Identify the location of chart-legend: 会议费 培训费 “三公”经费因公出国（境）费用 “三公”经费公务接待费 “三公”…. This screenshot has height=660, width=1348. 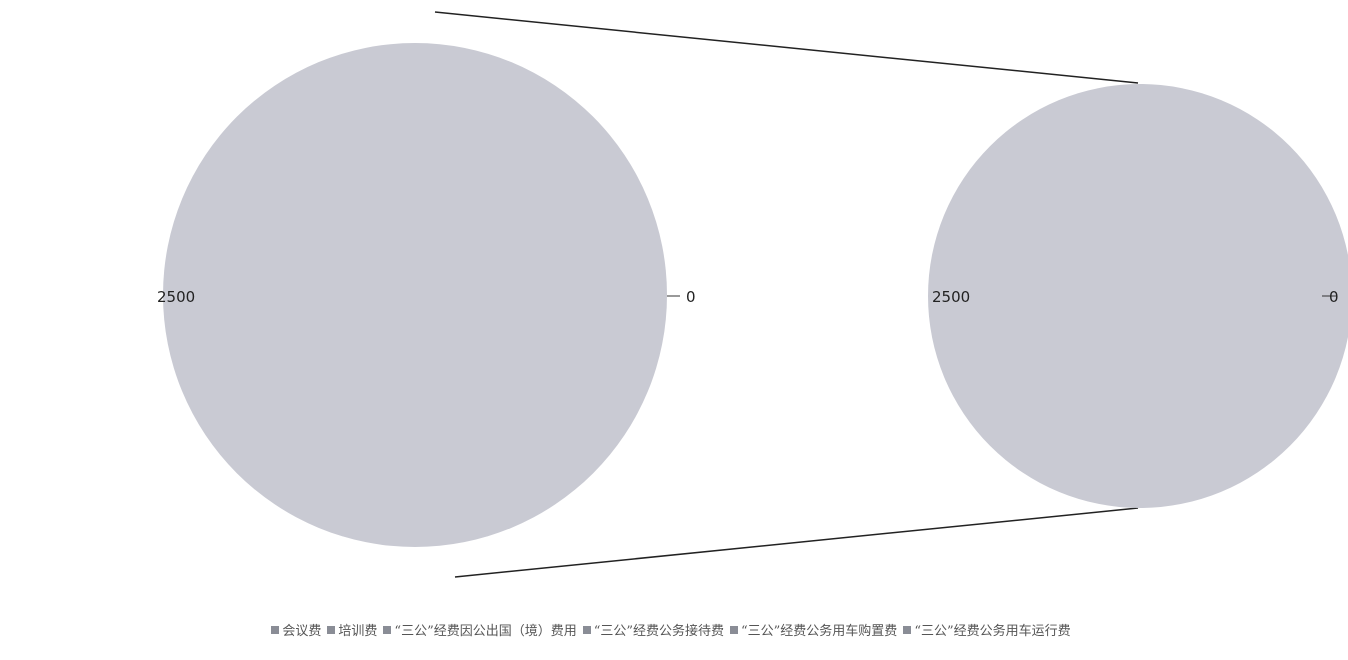
(674, 629).